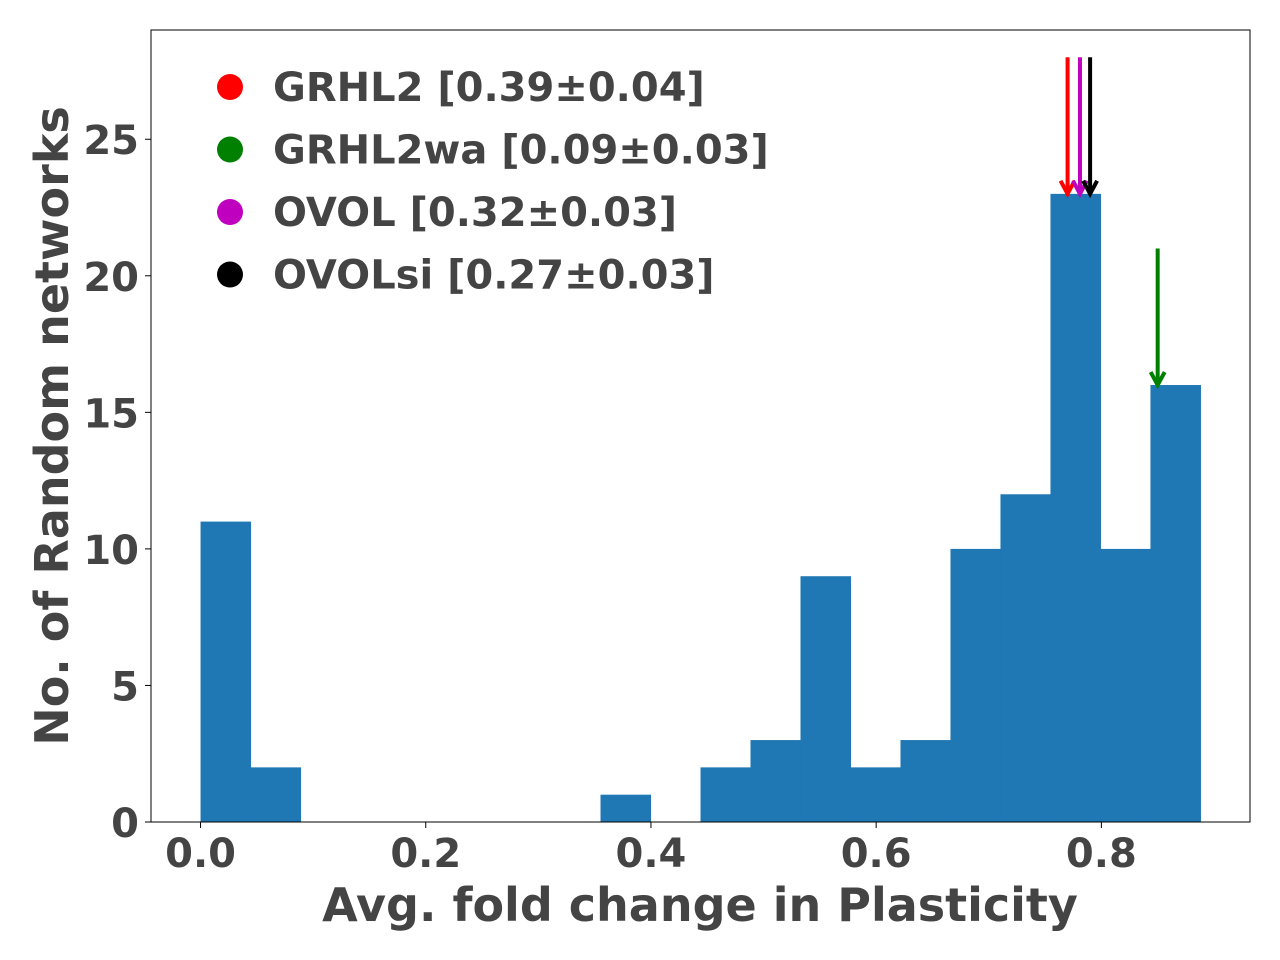 This screenshot has width=1280, height=960. What do you see at coordinates (1157, 319) in the screenshot?
I see `marker-arrow-grhl2wa` at bounding box center [1157, 319].